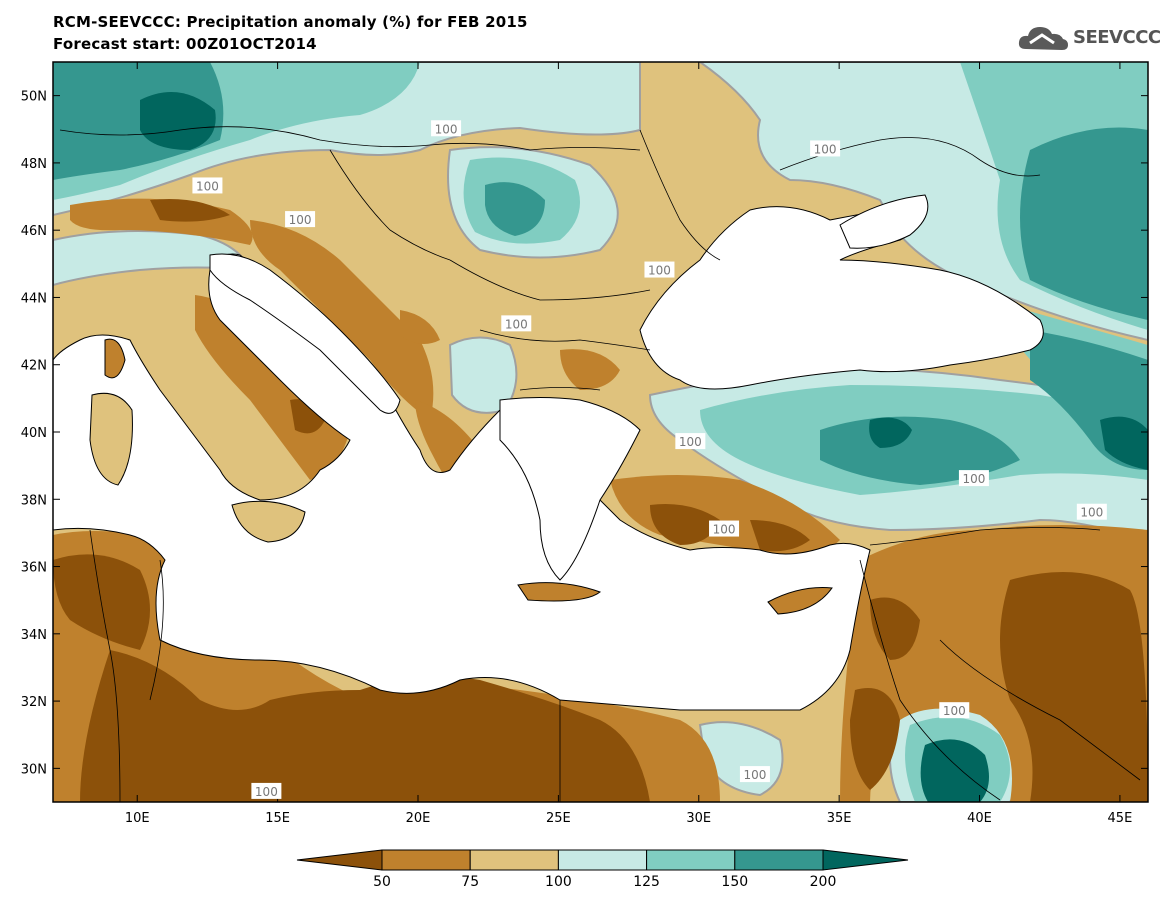 The height and width of the screenshot is (907, 1165). I want to click on contour-label-6: 100, so click(690, 441).